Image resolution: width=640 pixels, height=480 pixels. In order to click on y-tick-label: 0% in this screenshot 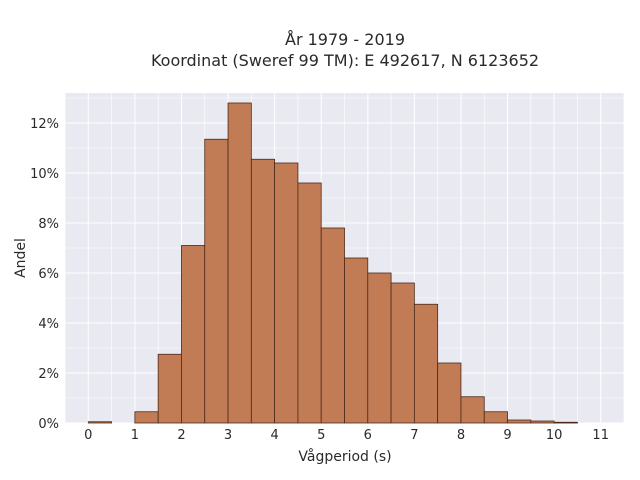, I will do `click(48, 424)`.